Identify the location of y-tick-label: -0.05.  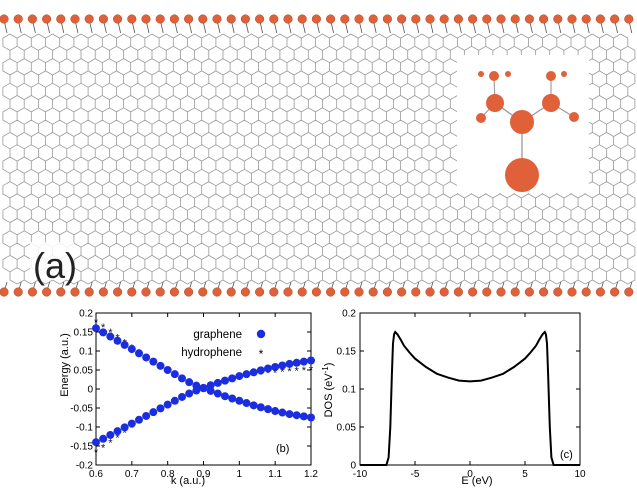
(81, 409).